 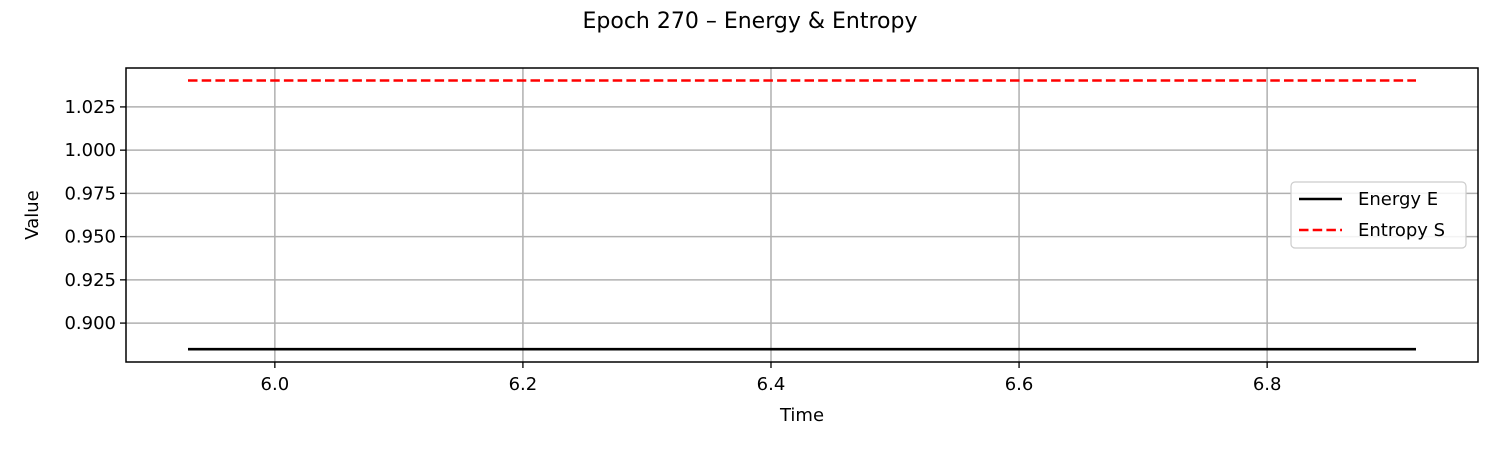 I want to click on legend: Energy E Entropy S, so click(x=1378, y=215).